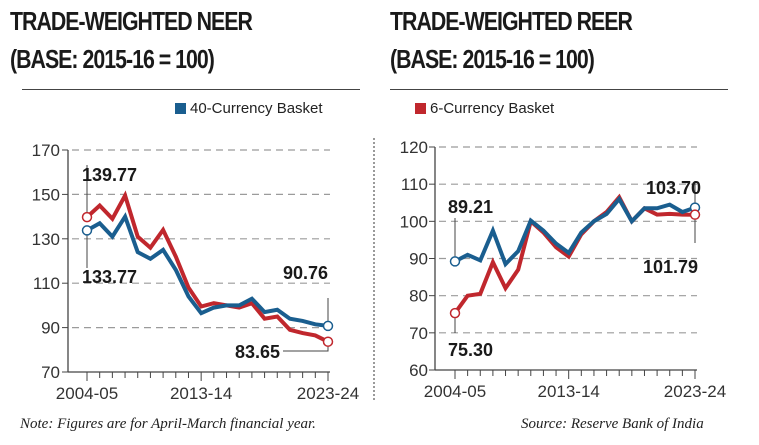 This screenshot has width=759, height=445. I want to click on y-tick-label: 80, so click(418, 296).